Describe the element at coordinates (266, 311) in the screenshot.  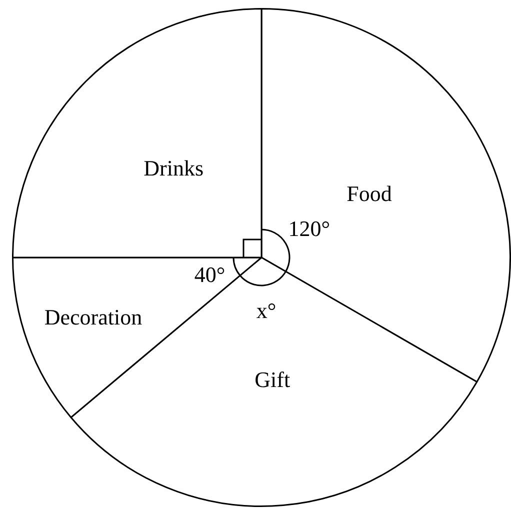
I see `data-label: x°` at that location.